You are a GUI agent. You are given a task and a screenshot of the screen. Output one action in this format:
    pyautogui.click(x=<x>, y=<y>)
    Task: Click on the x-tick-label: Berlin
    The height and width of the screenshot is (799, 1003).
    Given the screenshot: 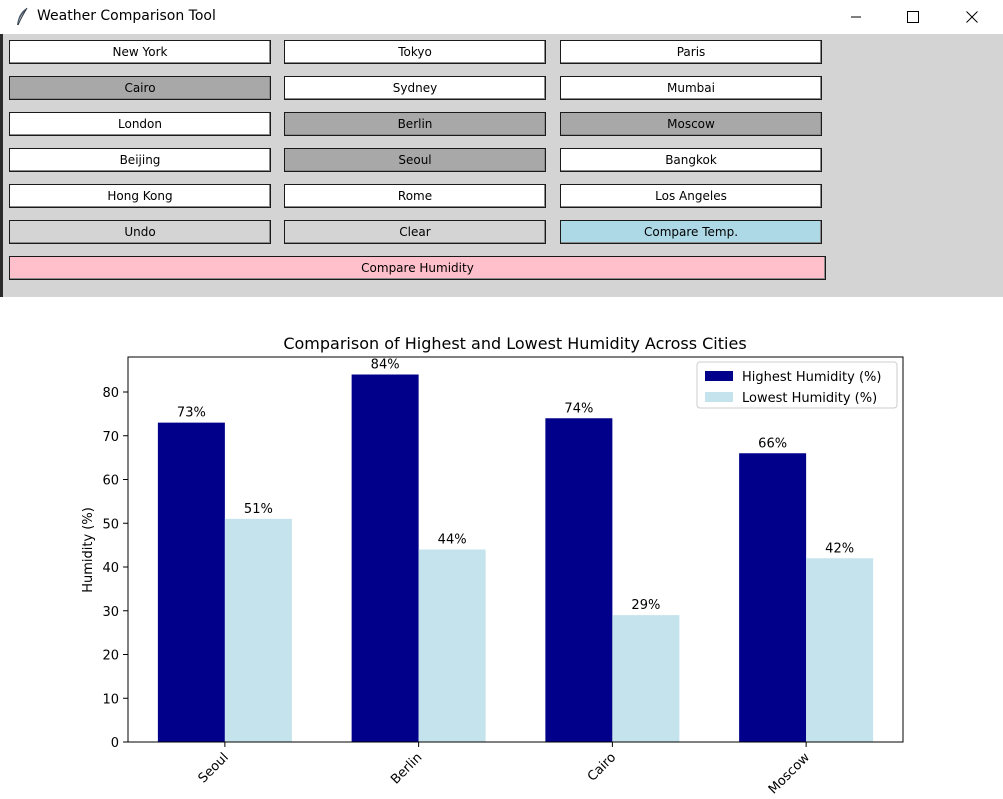 What is the action you would take?
    pyautogui.click(x=406, y=768)
    